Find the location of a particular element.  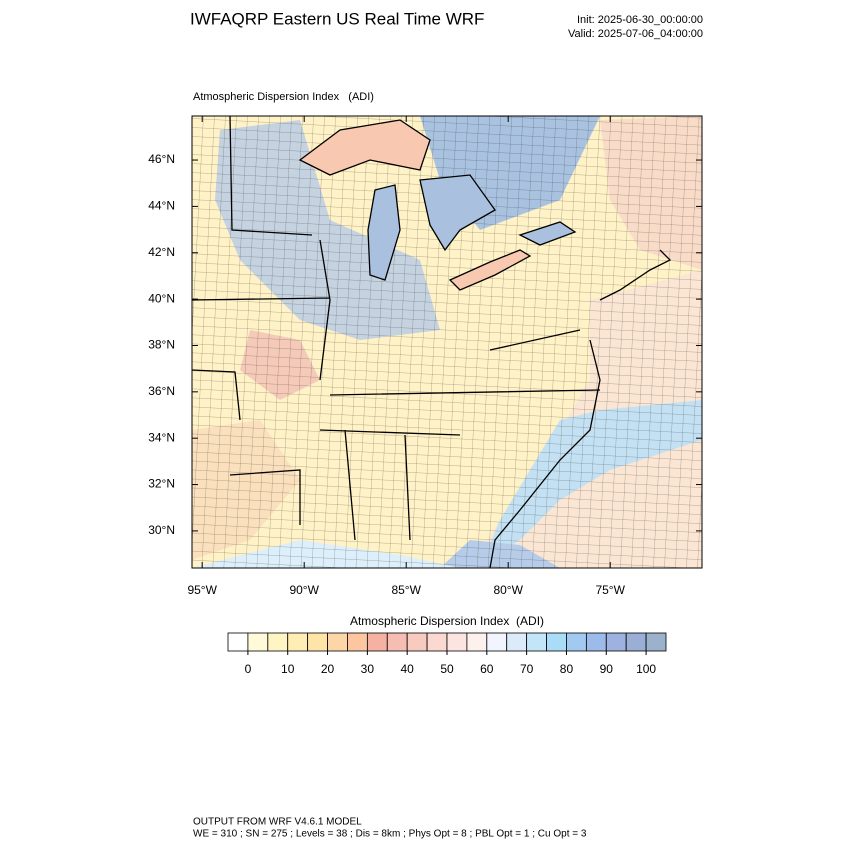

colorbar: 0 10 20 30 40 50 60 70 80 90 100 is located at coordinates (447, 654).